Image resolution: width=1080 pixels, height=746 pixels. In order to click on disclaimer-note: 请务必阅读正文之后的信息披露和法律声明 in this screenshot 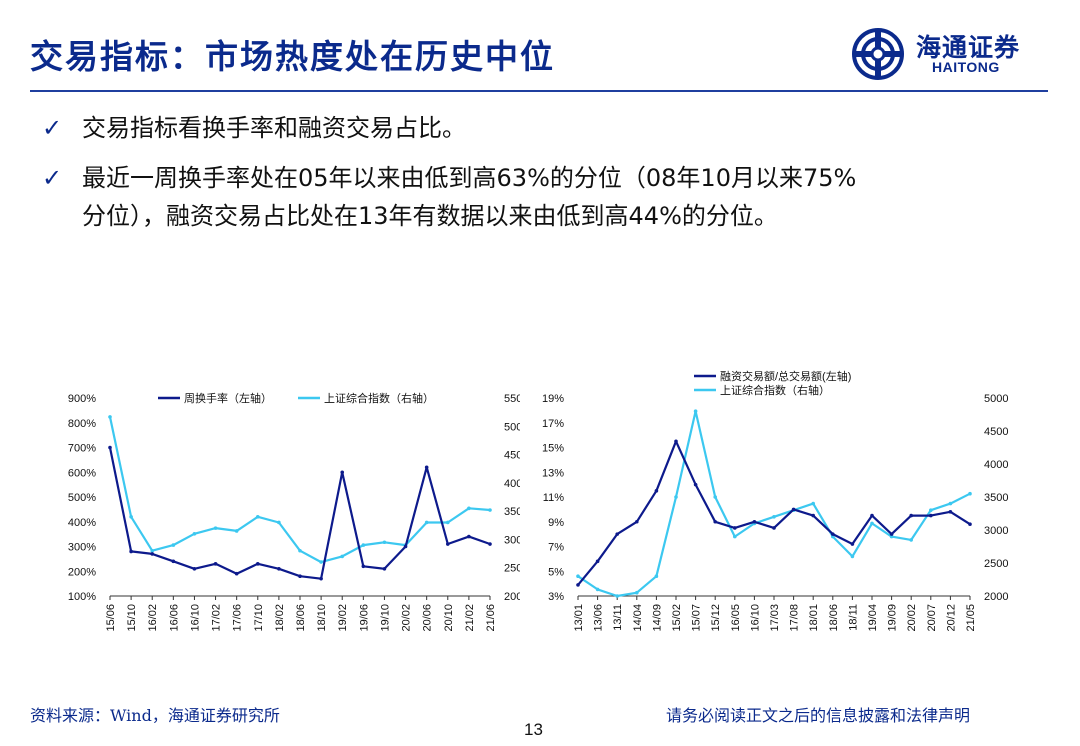, I will do `click(818, 715)`.